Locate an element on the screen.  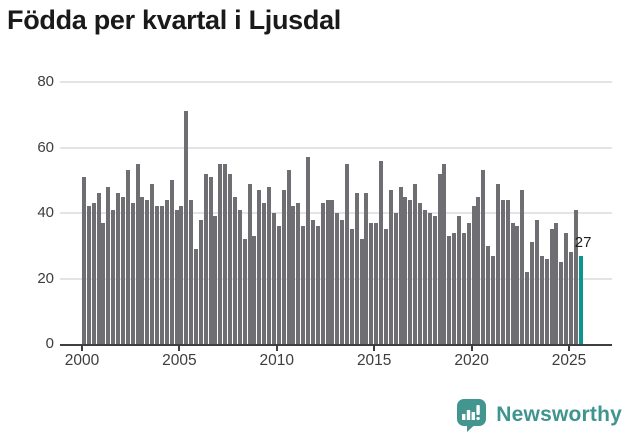
y-axis-label-20: 20 is located at coordinates (45, 278).